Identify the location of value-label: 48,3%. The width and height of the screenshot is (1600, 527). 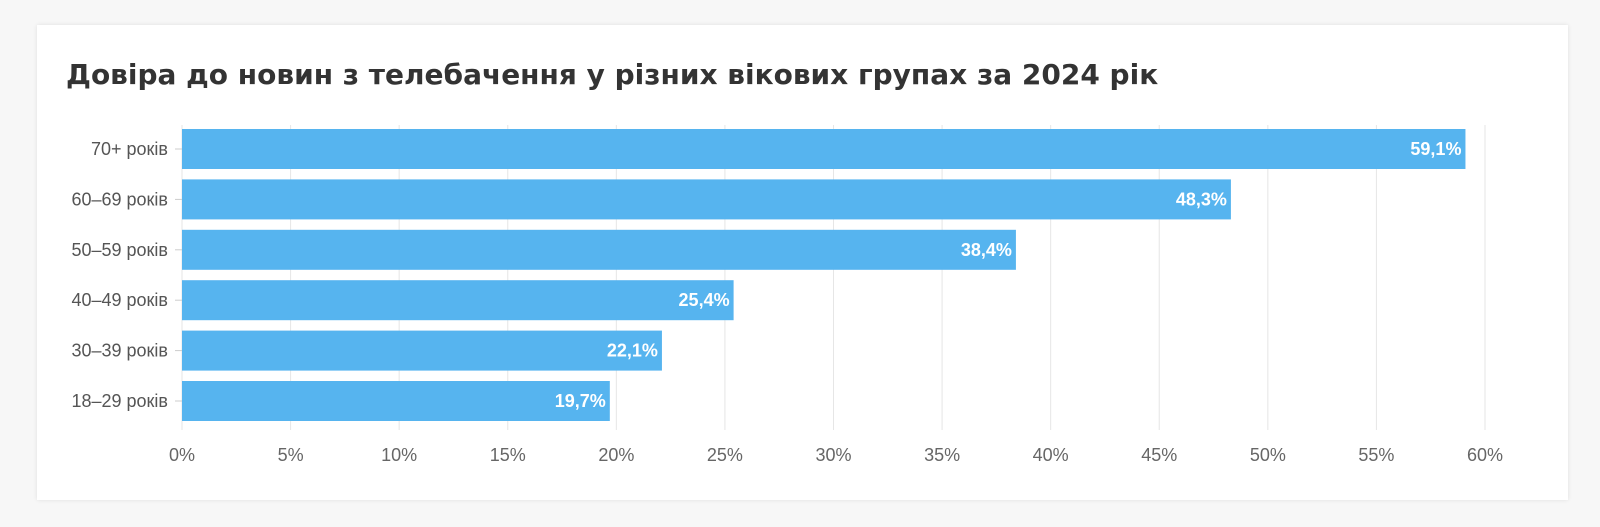
(1201, 199).